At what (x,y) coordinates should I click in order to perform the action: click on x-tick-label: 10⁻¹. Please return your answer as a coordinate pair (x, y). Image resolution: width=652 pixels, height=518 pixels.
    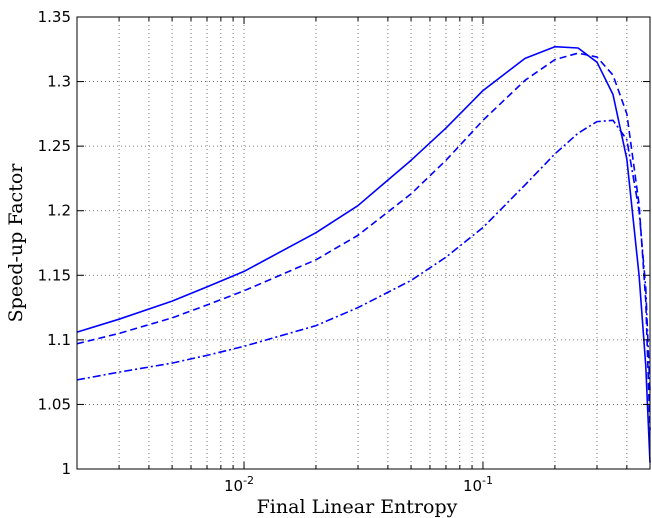
    Looking at the image, I should click on (478, 484).